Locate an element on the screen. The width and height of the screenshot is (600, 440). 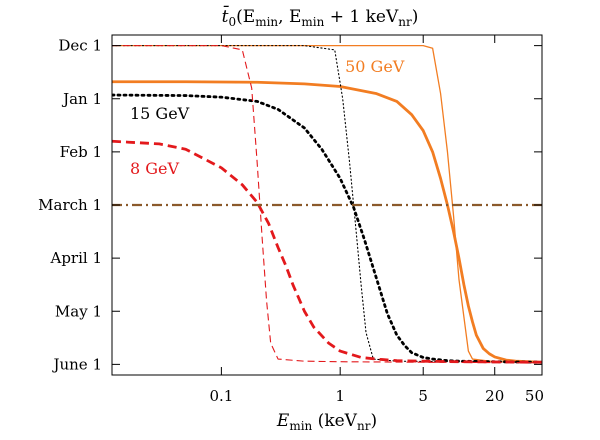
y-tick-label: May 1 is located at coordinates (78, 311).